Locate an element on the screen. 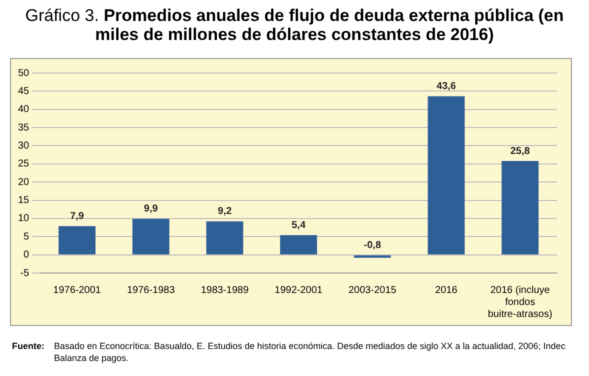  data-label: 7,9 is located at coordinates (77, 216).